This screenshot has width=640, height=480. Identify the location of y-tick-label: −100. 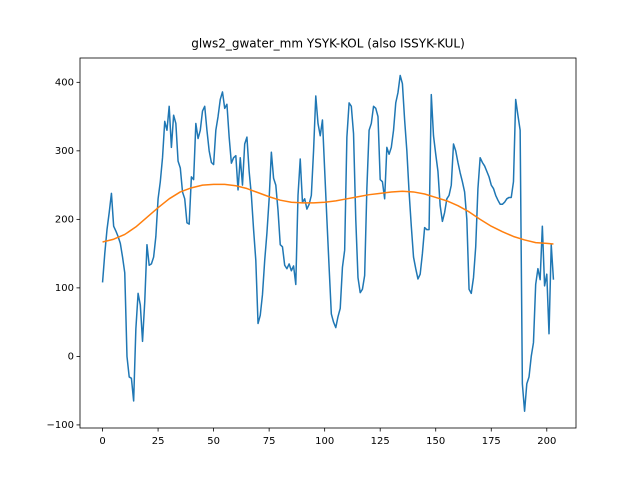
(60, 425).